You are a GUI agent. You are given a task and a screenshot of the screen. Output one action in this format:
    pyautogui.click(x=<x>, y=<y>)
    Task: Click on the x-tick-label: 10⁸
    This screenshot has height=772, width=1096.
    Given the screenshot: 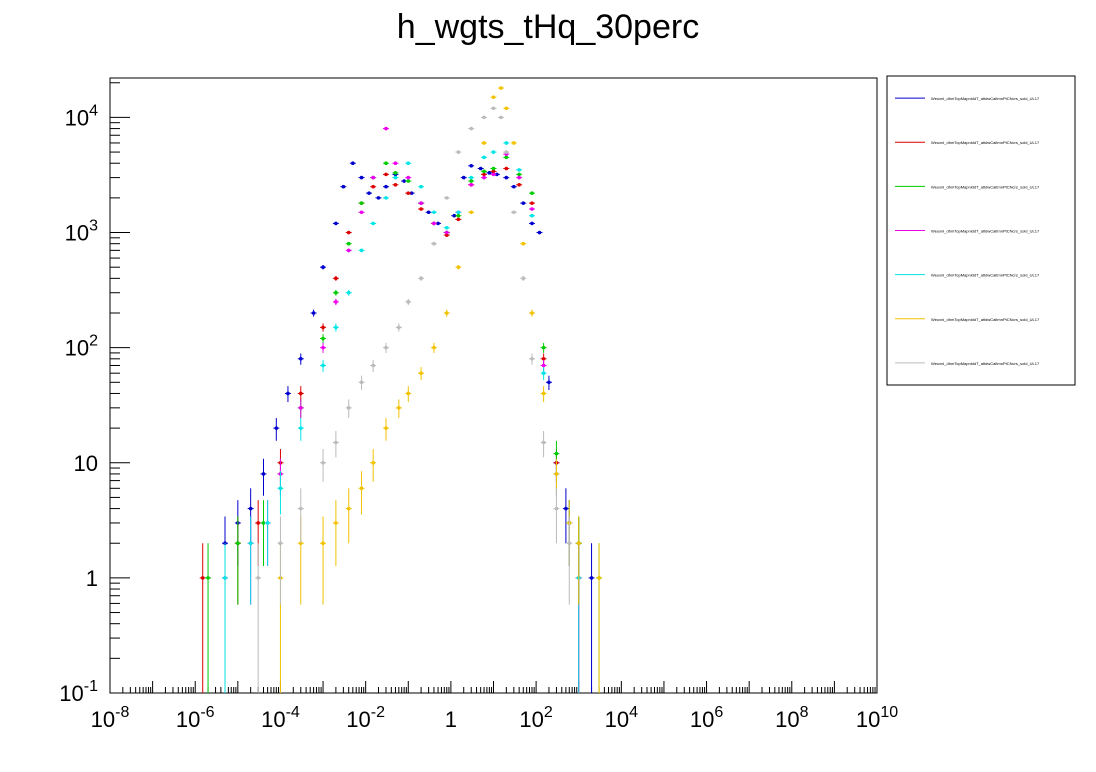 What is the action you would take?
    pyautogui.click(x=791, y=718)
    